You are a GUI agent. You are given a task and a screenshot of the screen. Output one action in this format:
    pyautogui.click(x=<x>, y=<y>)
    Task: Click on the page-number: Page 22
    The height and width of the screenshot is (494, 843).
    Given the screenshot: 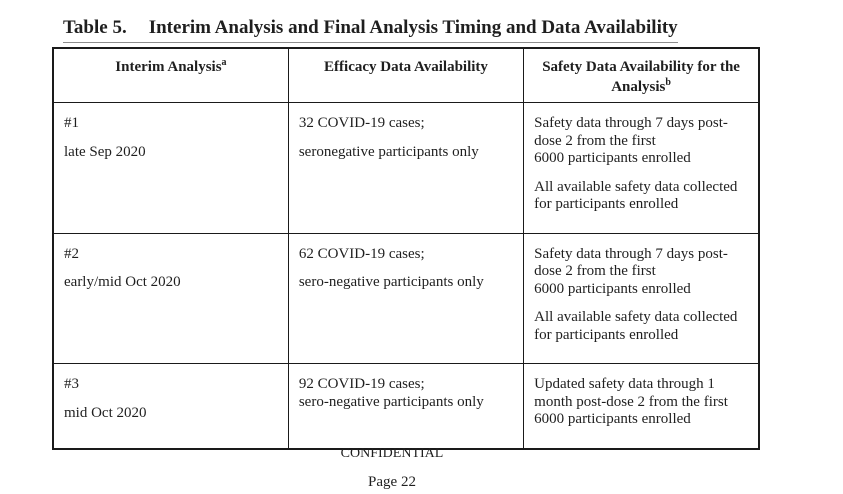 What is the action you would take?
    pyautogui.click(x=392, y=482)
    